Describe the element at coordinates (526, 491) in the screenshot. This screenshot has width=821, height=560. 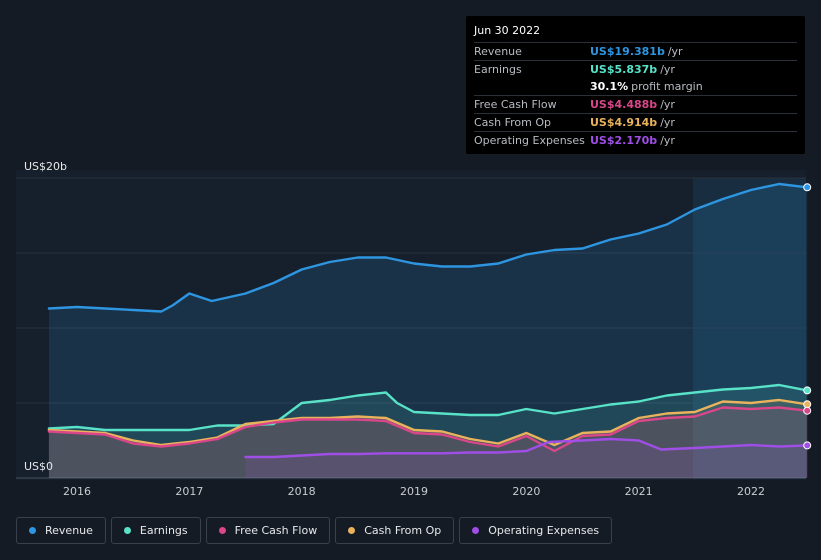
I see `x-tick-label: 2020` at that location.